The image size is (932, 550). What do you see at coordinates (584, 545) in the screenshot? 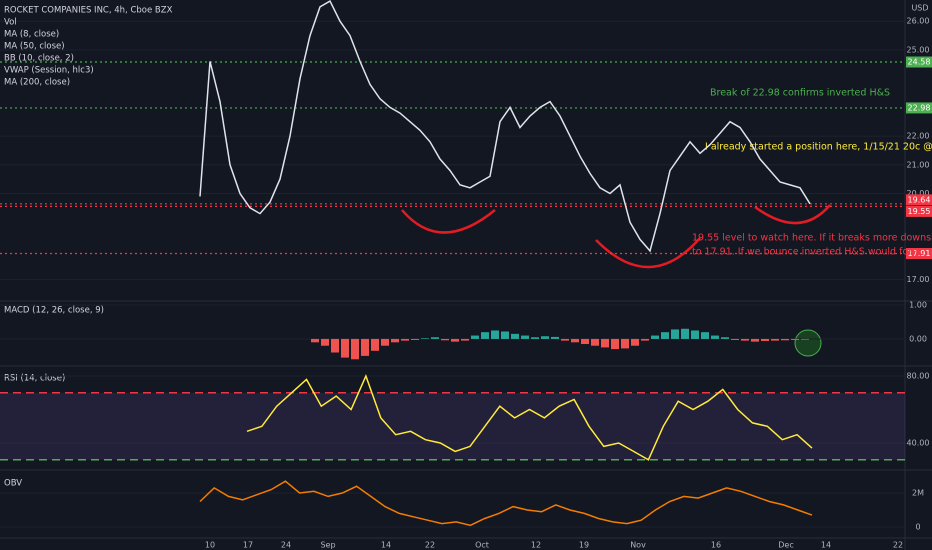
I see `x-tick-label: 19` at bounding box center [584, 545].